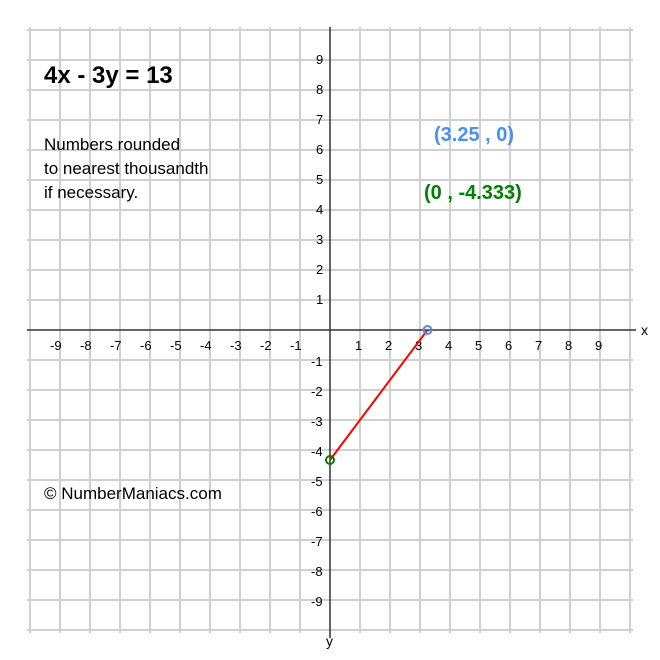  I want to click on y-intercept-label: (0 , -4.333), so click(473, 193).